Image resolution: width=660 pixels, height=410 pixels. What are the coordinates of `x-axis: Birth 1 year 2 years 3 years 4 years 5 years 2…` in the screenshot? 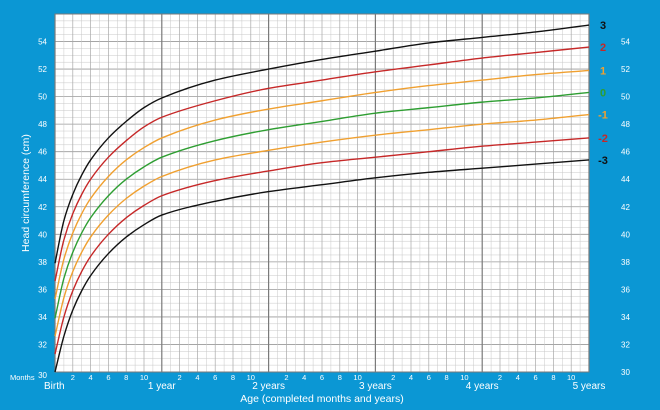 It's located at (324, 382).